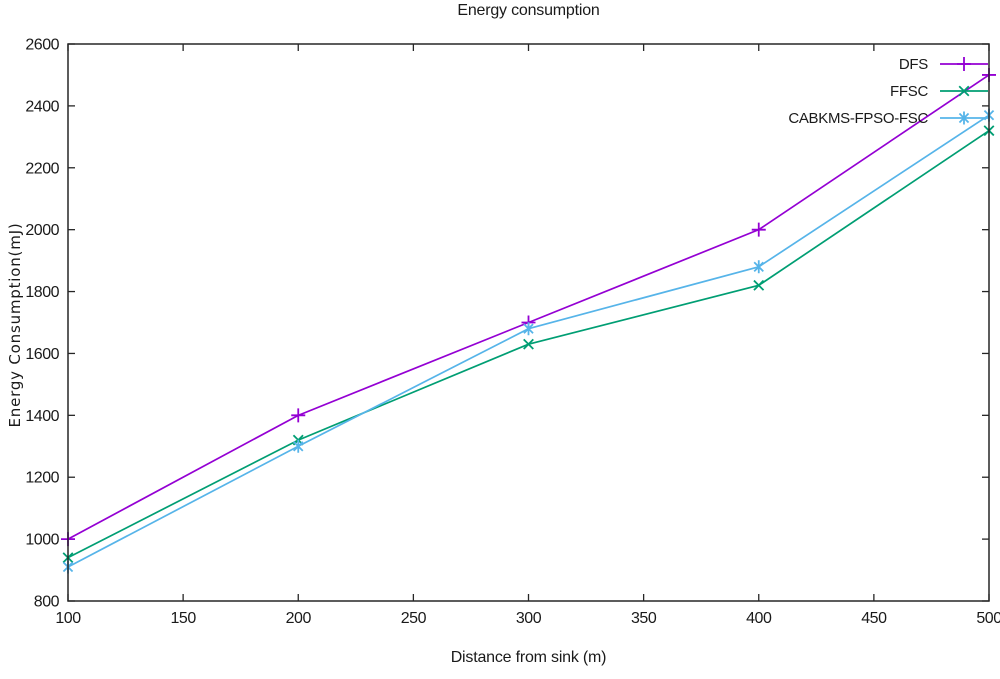 The width and height of the screenshot is (1000, 679). What do you see at coordinates (299, 618) in the screenshot?
I see `x-tick-label: 200` at bounding box center [299, 618].